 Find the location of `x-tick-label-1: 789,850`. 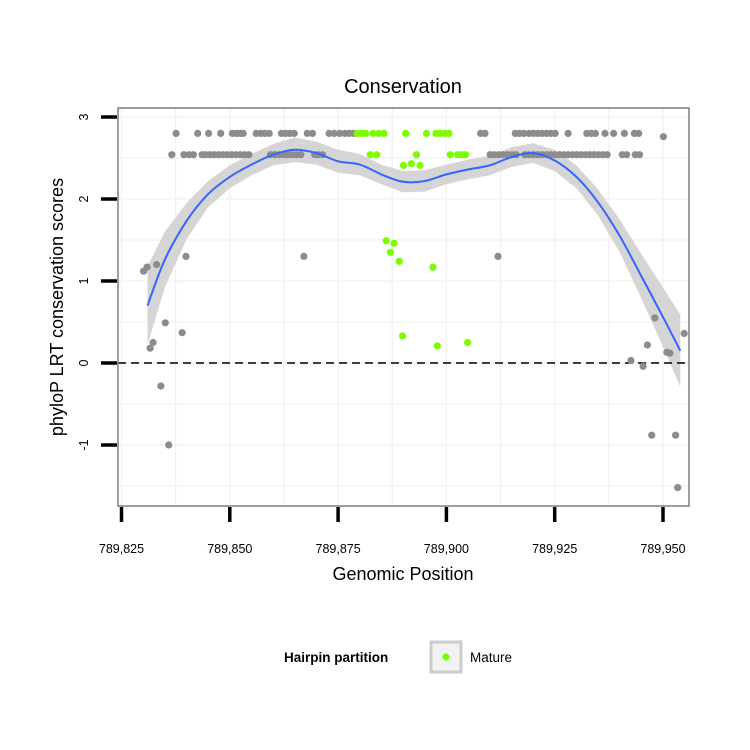

x-tick-label-1: 789,850 is located at coordinates (229, 549).